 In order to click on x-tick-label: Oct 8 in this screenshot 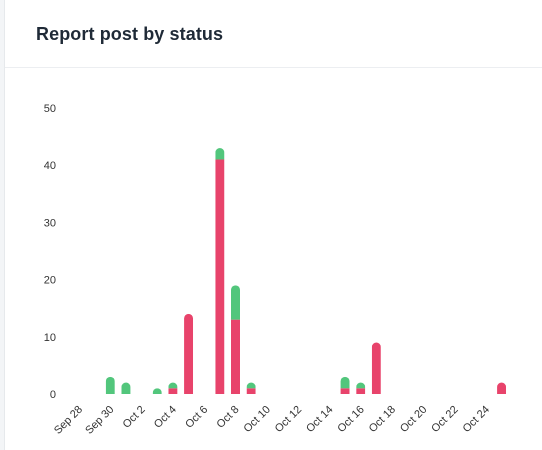, I will do `click(228, 417)`.